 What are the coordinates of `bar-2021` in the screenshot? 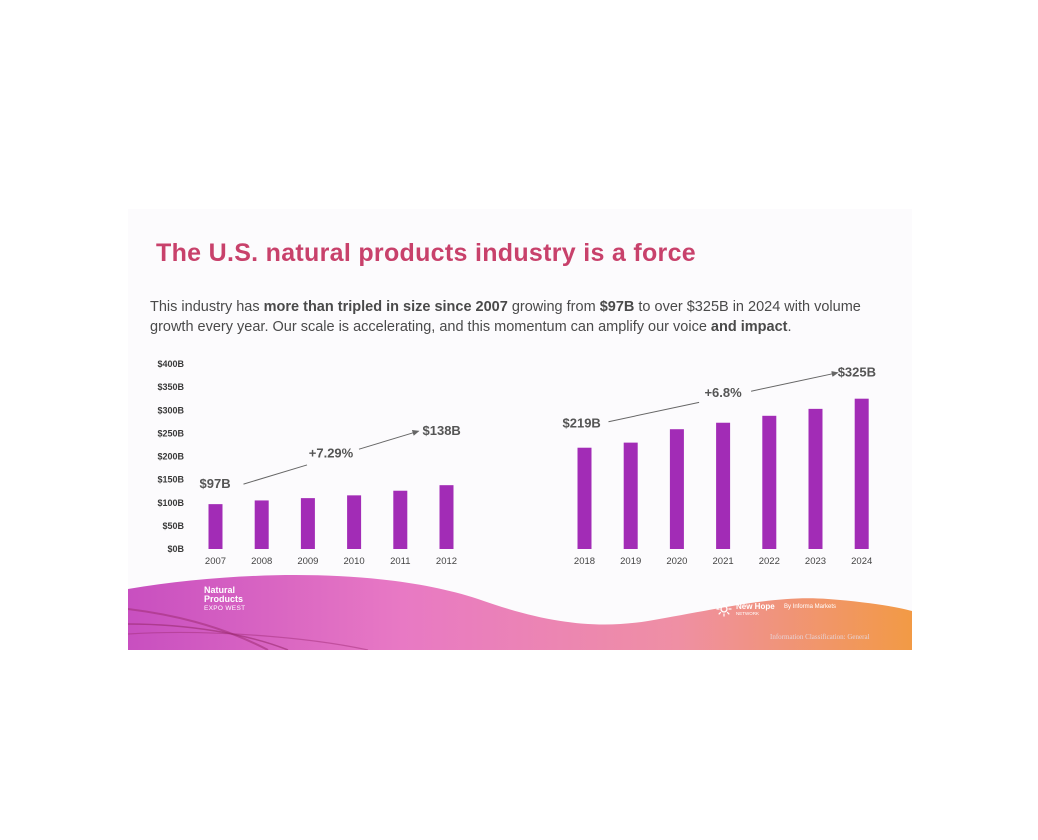 It's located at (723, 485).